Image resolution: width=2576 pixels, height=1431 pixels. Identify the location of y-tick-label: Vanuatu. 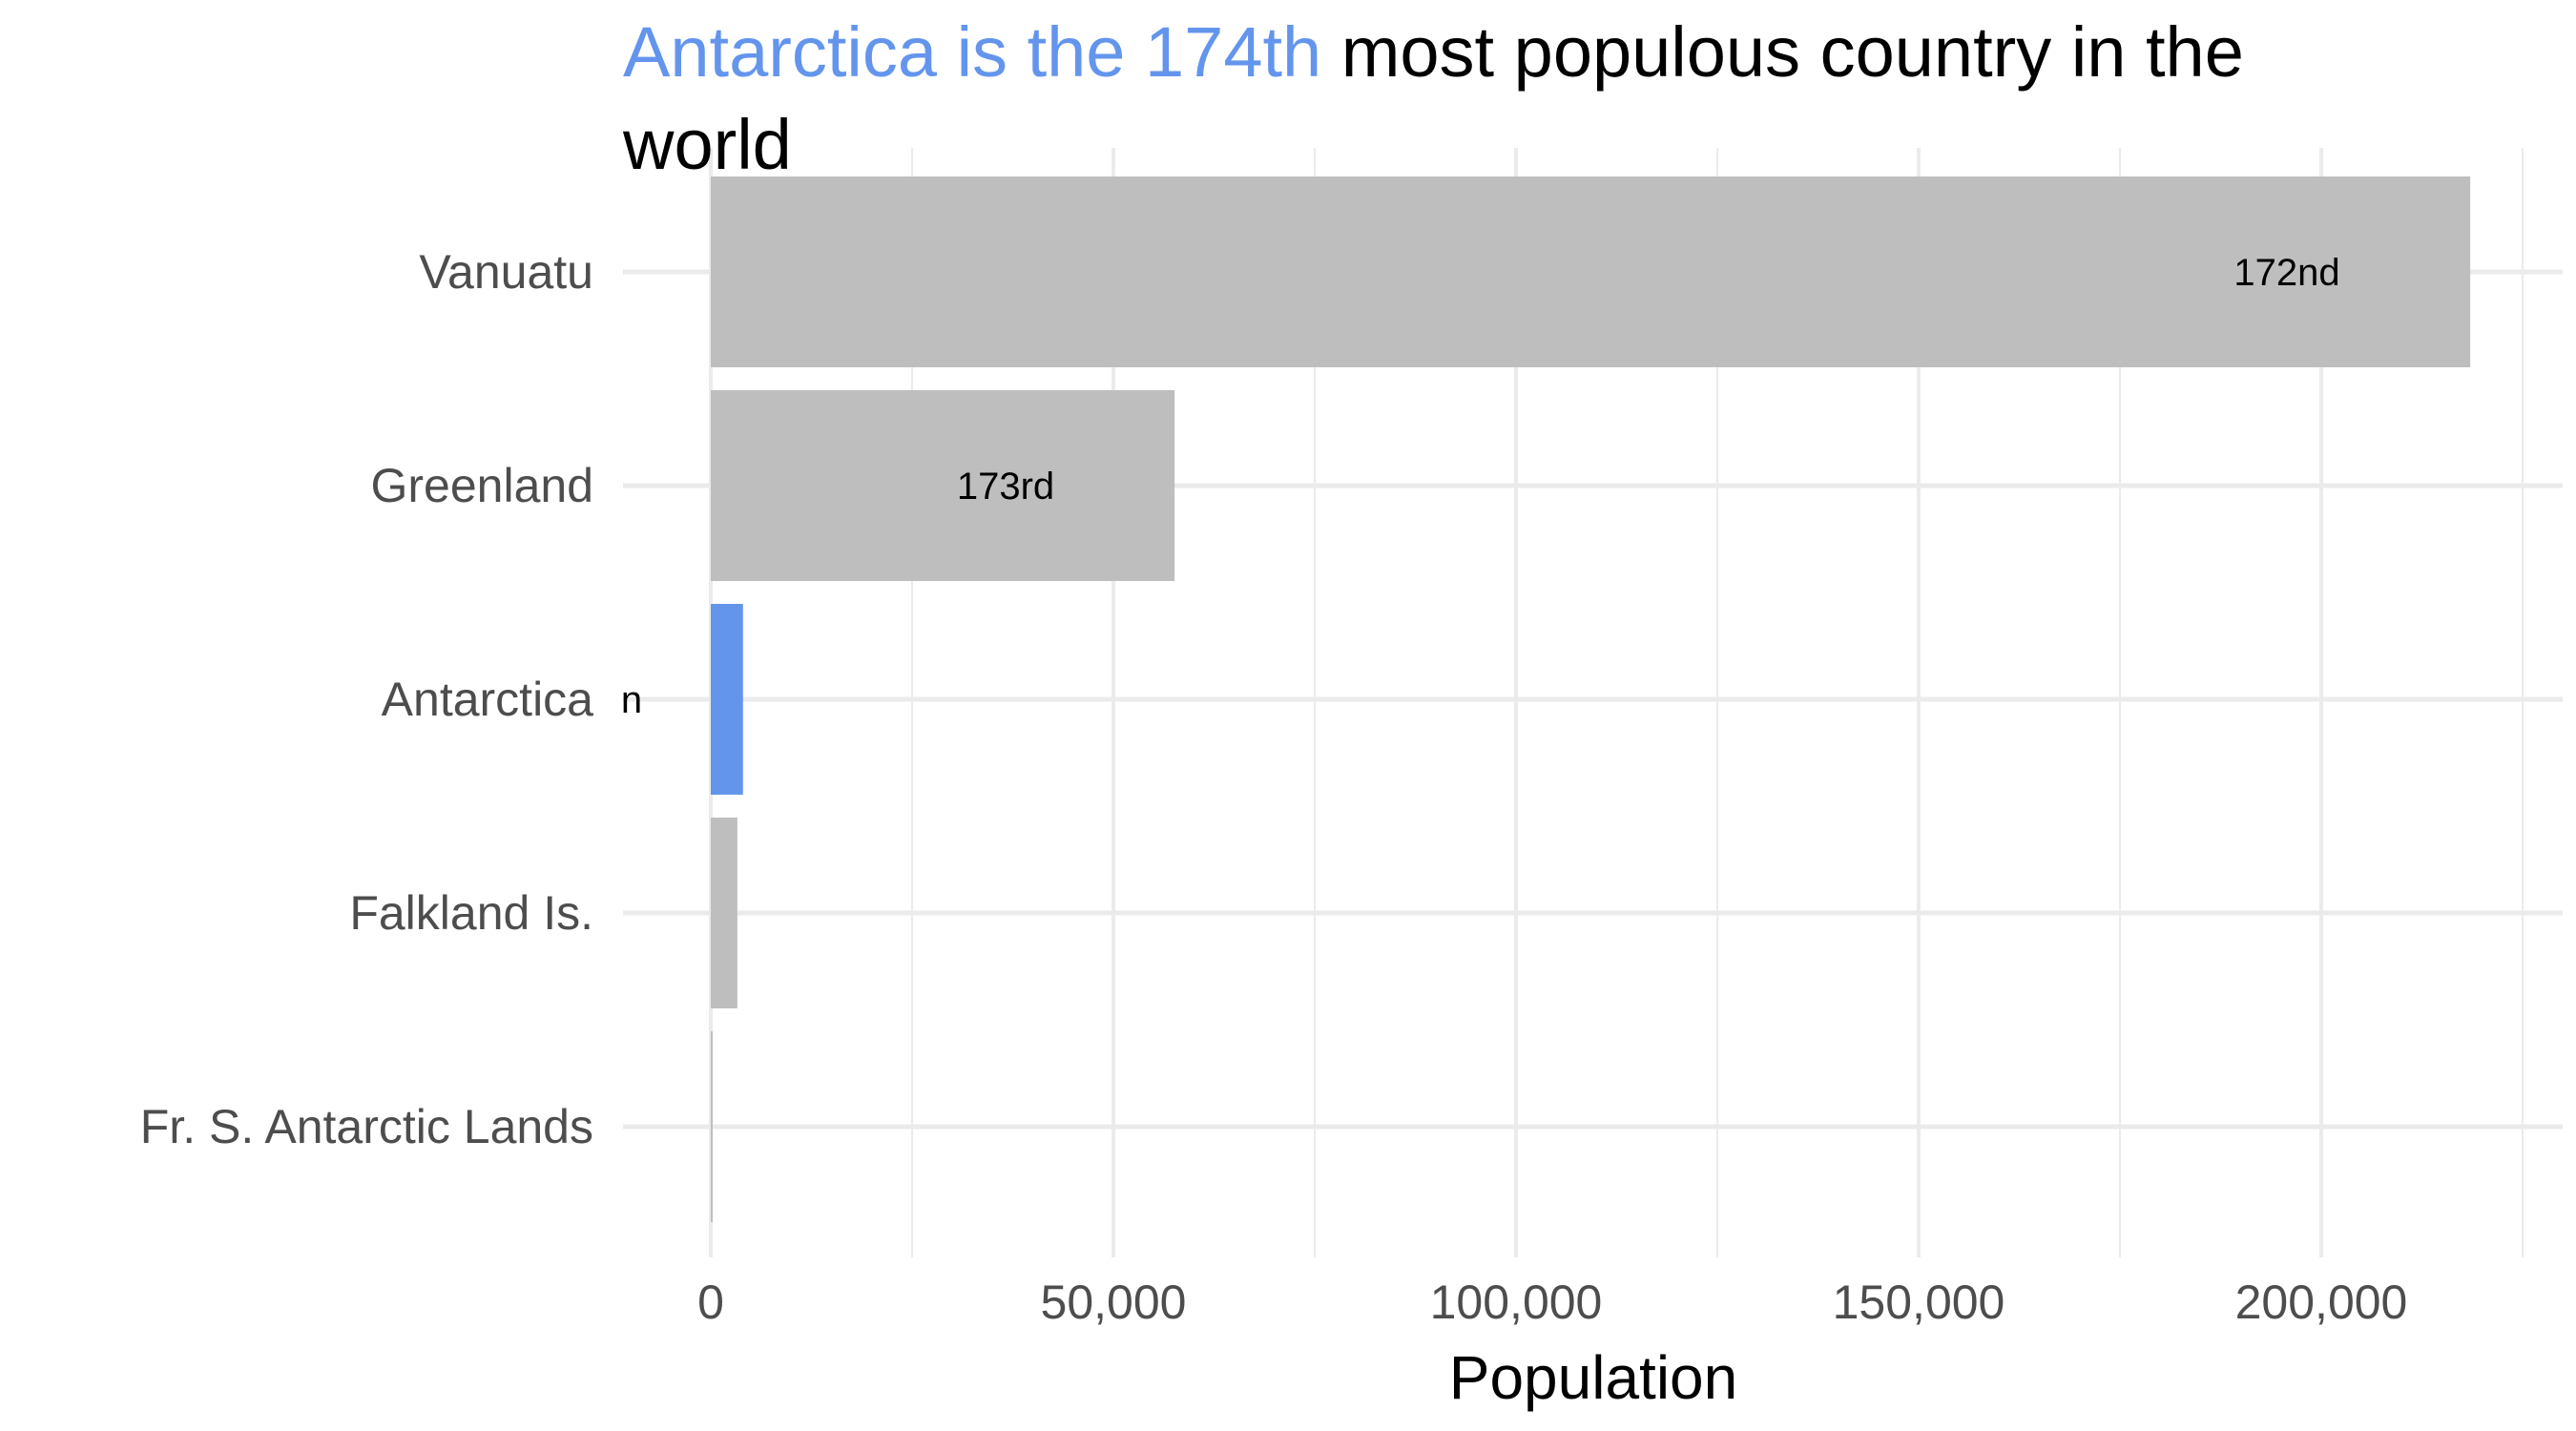
(506, 272).